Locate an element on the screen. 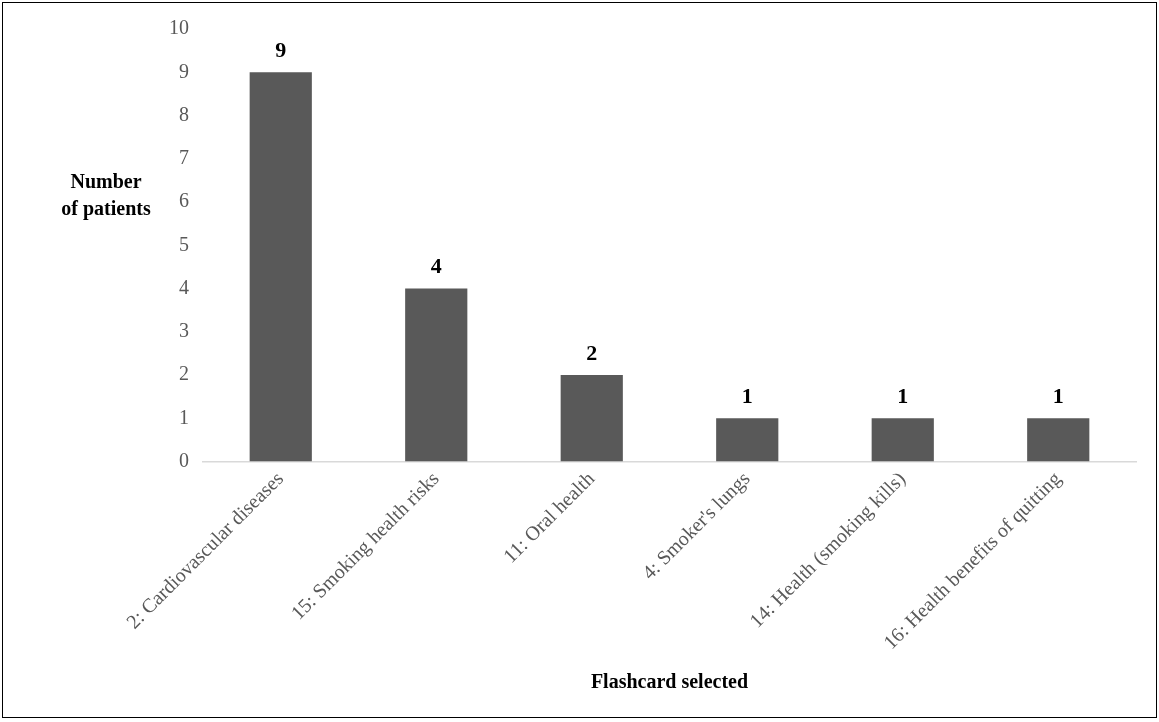  y-tick-label: 8 is located at coordinates (184, 113).